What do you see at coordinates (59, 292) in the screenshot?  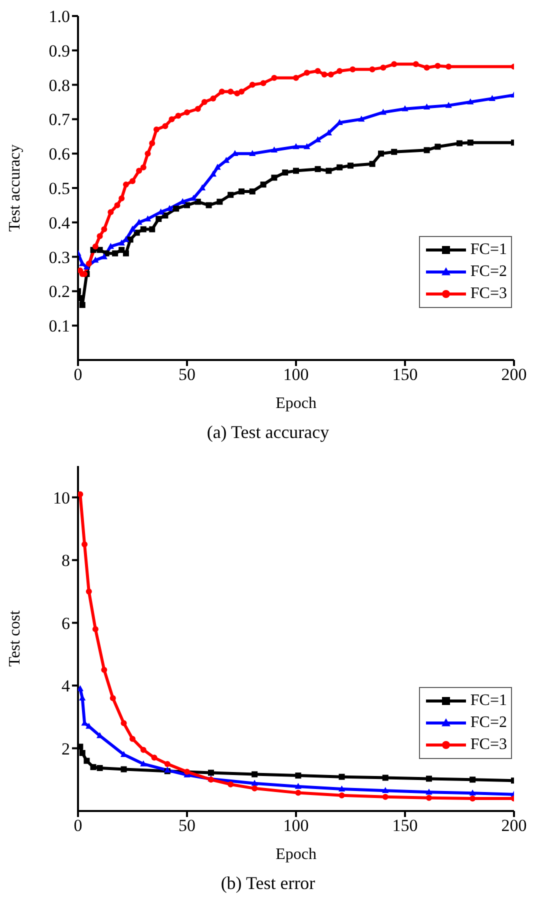 I see `y-tick-label: 0.2` at bounding box center [59, 292].